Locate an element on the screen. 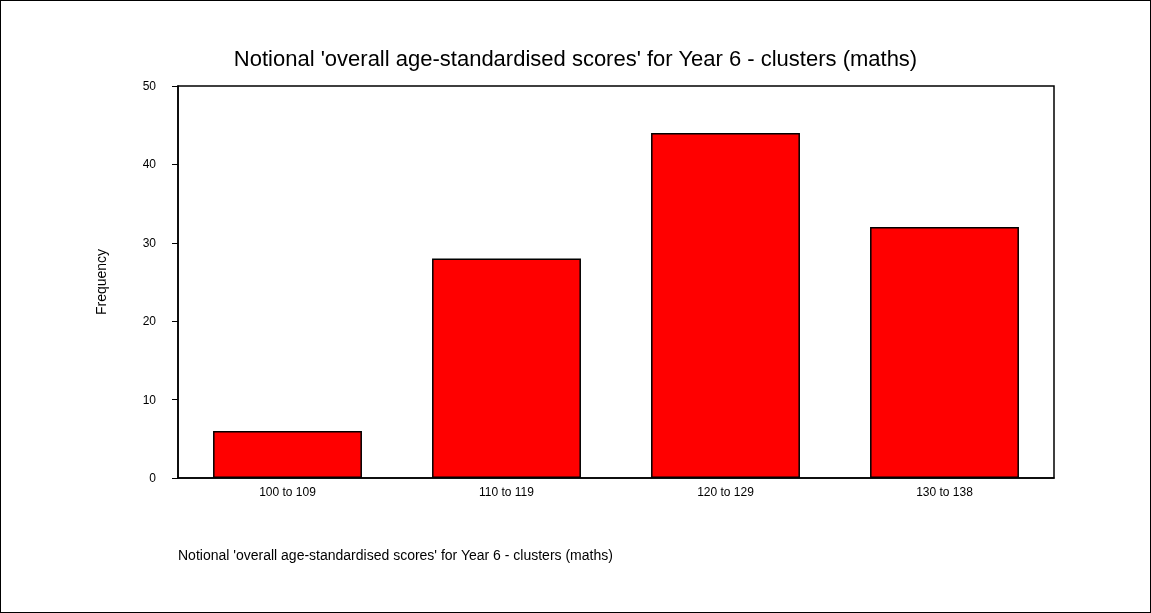 The height and width of the screenshot is (613, 1151). y-tick-label: 30 is located at coordinates (149, 242).